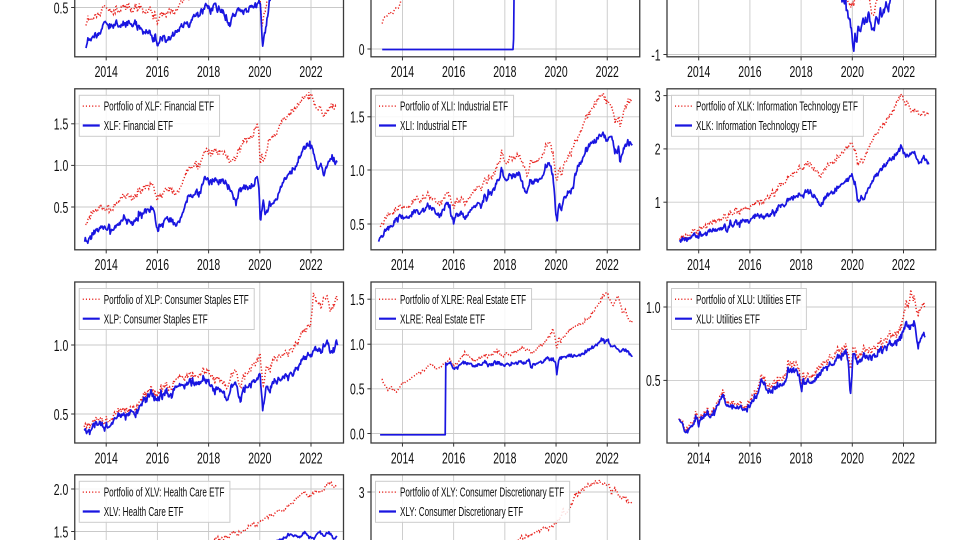  I want to click on svg-text:Portfolio of XLI: Industrial E: Portfolio of XLI: Industrial ETF, so click(454, 107).